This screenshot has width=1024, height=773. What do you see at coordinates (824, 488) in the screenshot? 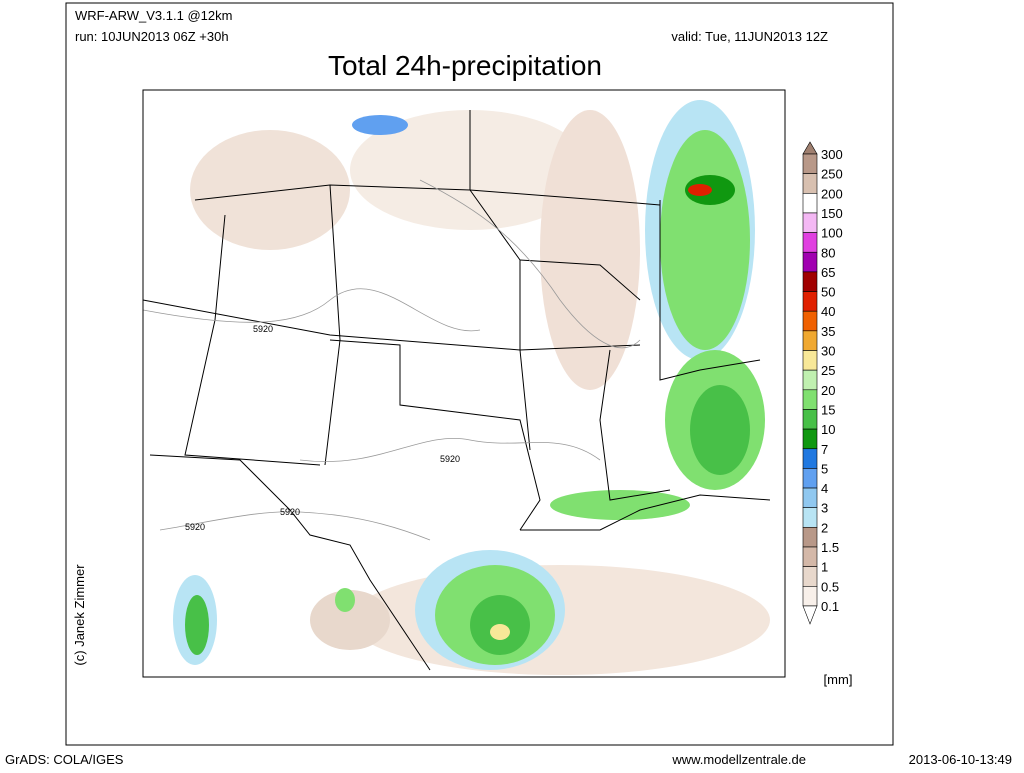
I see `colorbar-label: 4` at bounding box center [824, 488].